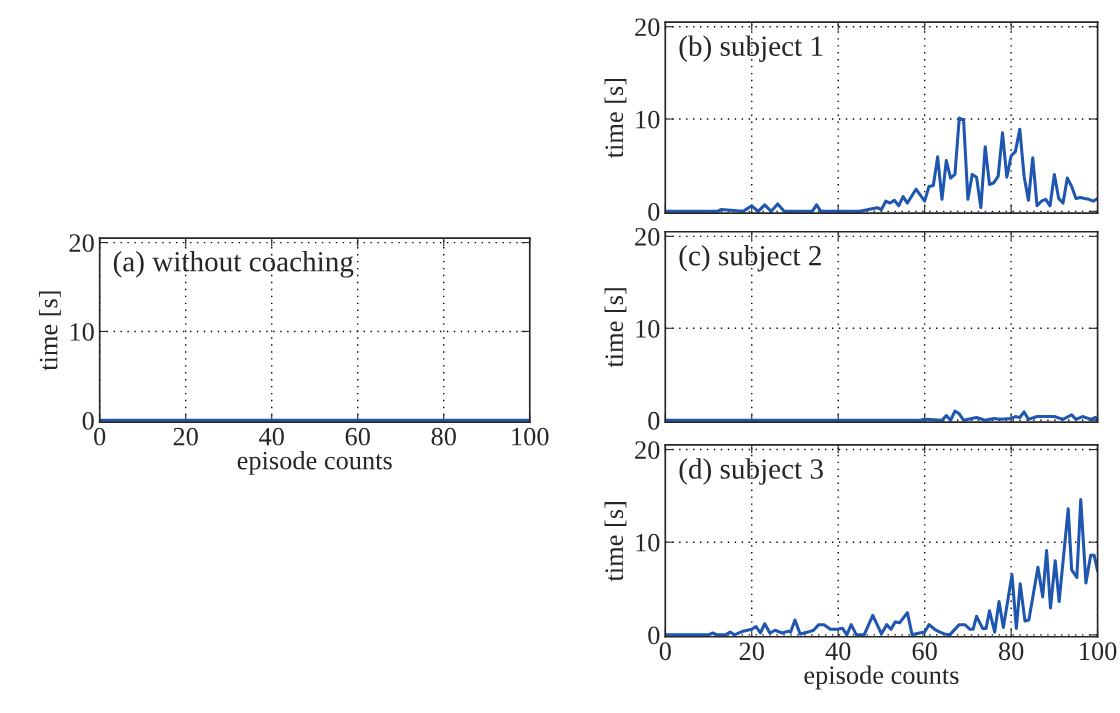 Image resolution: width=1120 pixels, height=713 pixels. Describe the element at coordinates (751, 48) in the screenshot. I see `chart-title: (b) subject 1` at that location.